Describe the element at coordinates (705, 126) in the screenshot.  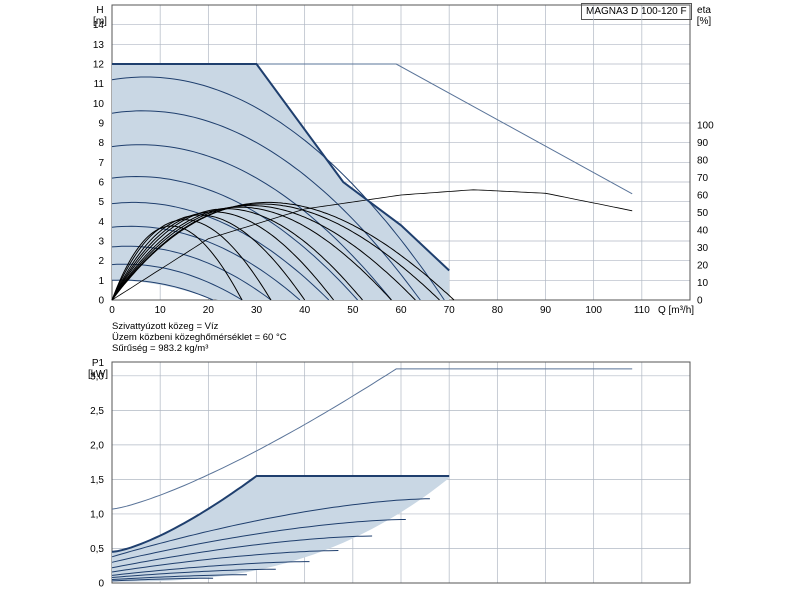
I see `eta-tick-label: 100` at that location.